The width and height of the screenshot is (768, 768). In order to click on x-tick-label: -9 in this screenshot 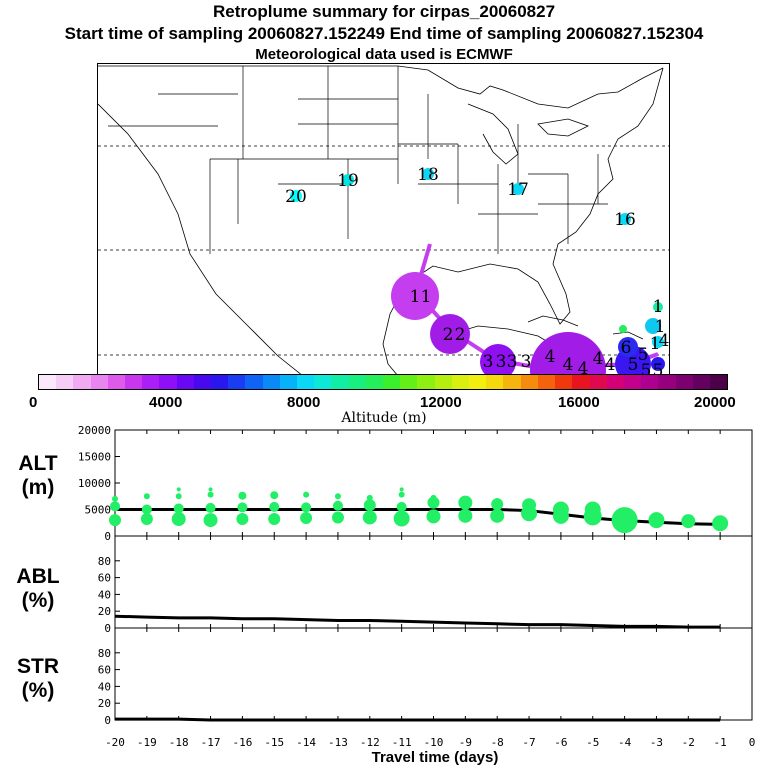, I will do `click(465, 742)`.